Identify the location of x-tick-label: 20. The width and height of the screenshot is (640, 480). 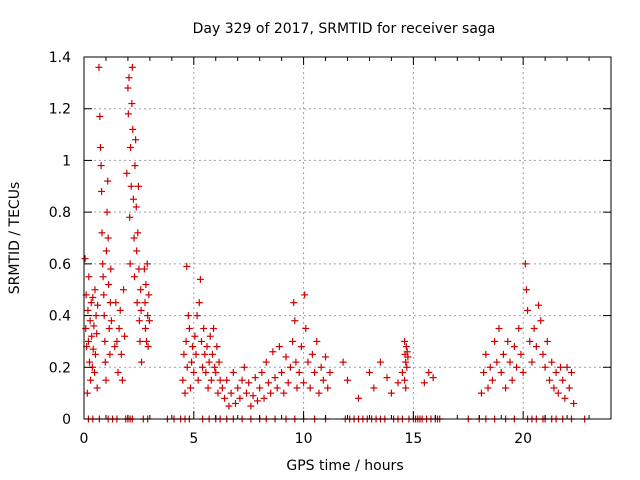
(523, 439).